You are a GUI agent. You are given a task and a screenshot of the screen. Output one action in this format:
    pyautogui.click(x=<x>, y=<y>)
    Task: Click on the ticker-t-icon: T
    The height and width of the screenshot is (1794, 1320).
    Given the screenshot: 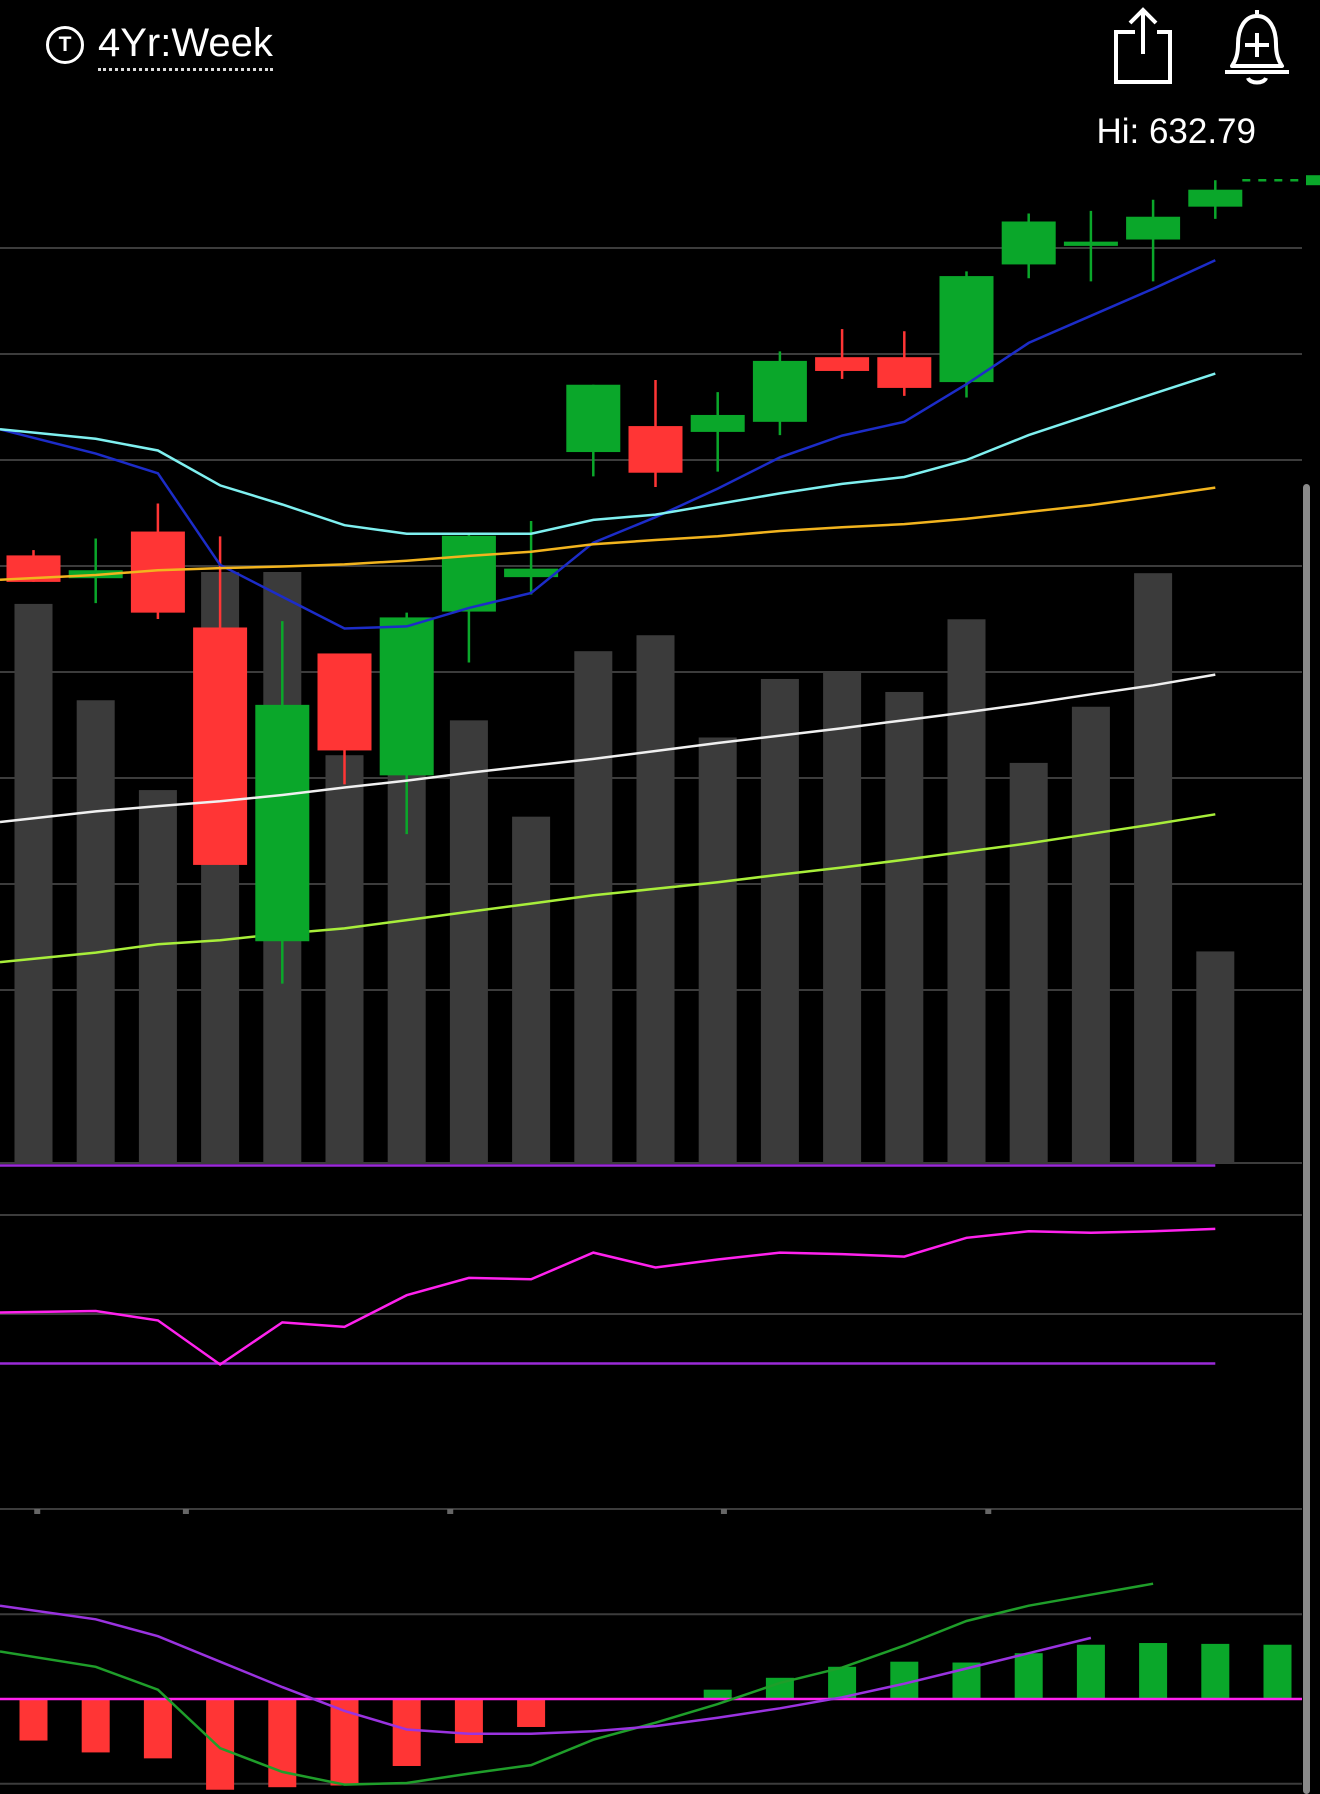 What is the action you would take?
    pyautogui.click(x=65, y=45)
    